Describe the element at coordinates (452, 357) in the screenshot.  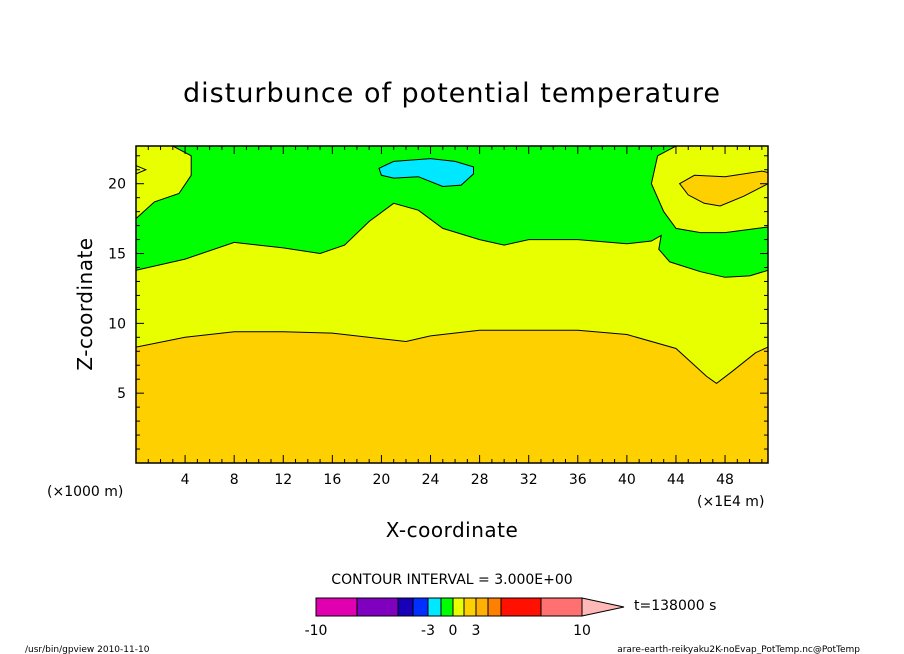
I see `contour-line-level3-level2` at that location.